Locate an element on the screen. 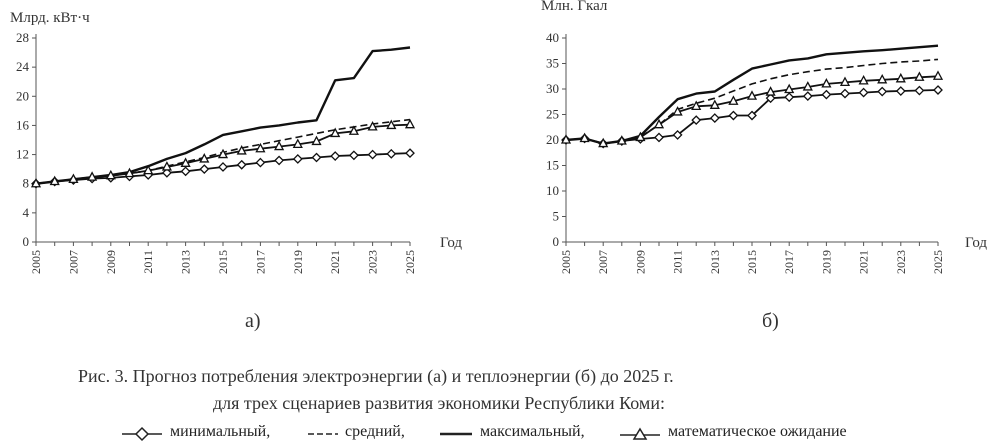 The height and width of the screenshot is (448, 998). chart1-x-tick-label: 2021 is located at coordinates (335, 262).